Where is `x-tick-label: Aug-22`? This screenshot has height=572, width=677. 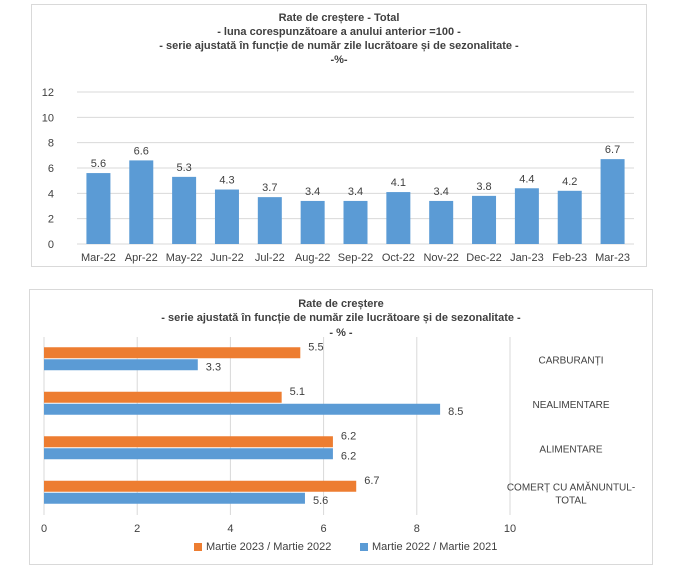 x-tick-label: Aug-22 is located at coordinates (312, 258).